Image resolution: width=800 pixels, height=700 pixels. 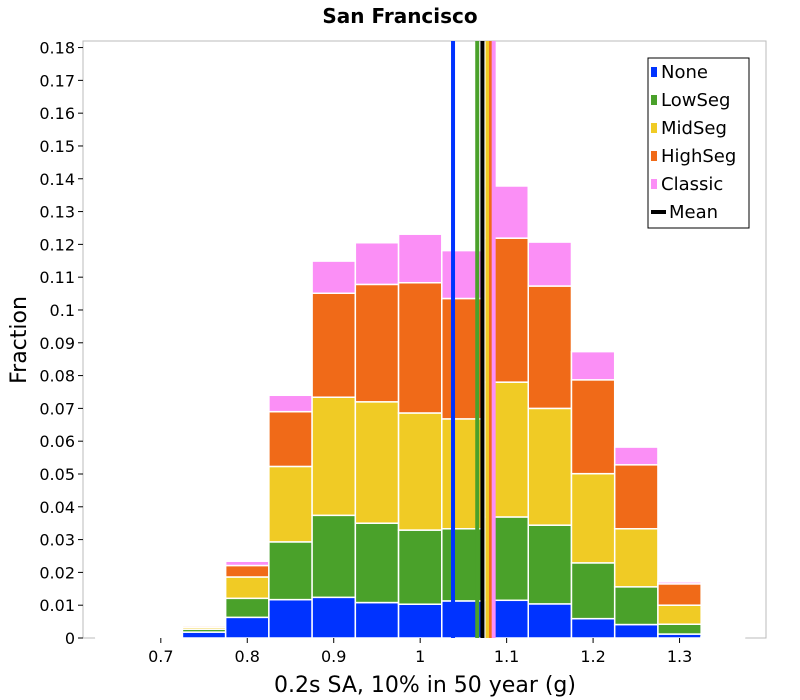 What do you see at coordinates (654, 128) in the screenshot?
I see `legend-swatch-midseg` at bounding box center [654, 128].